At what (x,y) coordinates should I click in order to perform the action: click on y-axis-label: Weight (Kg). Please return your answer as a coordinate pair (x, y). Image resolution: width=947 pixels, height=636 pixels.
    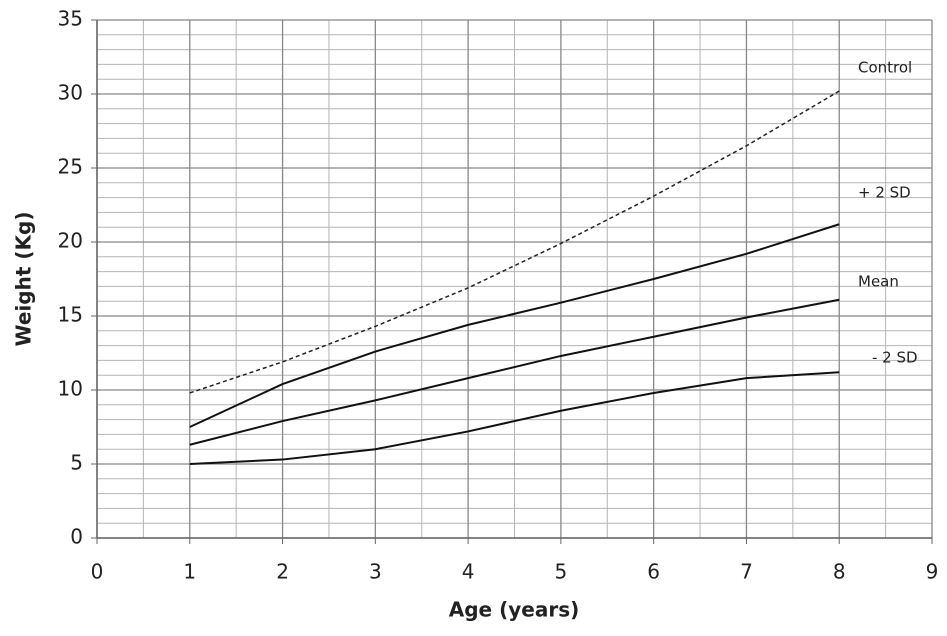
    Looking at the image, I should click on (24, 279).